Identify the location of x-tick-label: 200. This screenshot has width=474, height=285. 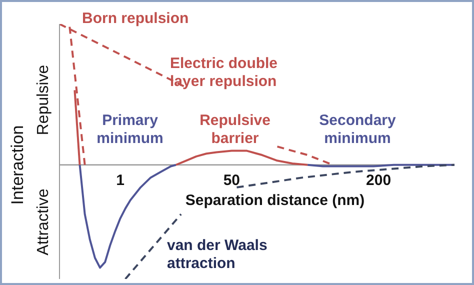
(379, 180).